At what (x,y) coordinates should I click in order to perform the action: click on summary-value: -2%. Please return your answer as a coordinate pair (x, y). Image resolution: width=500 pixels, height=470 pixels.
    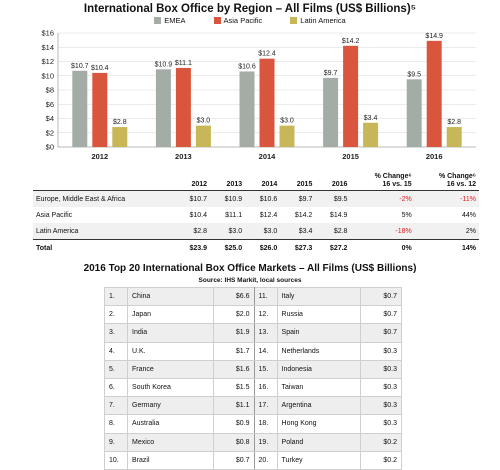
    Looking at the image, I should click on (382, 198).